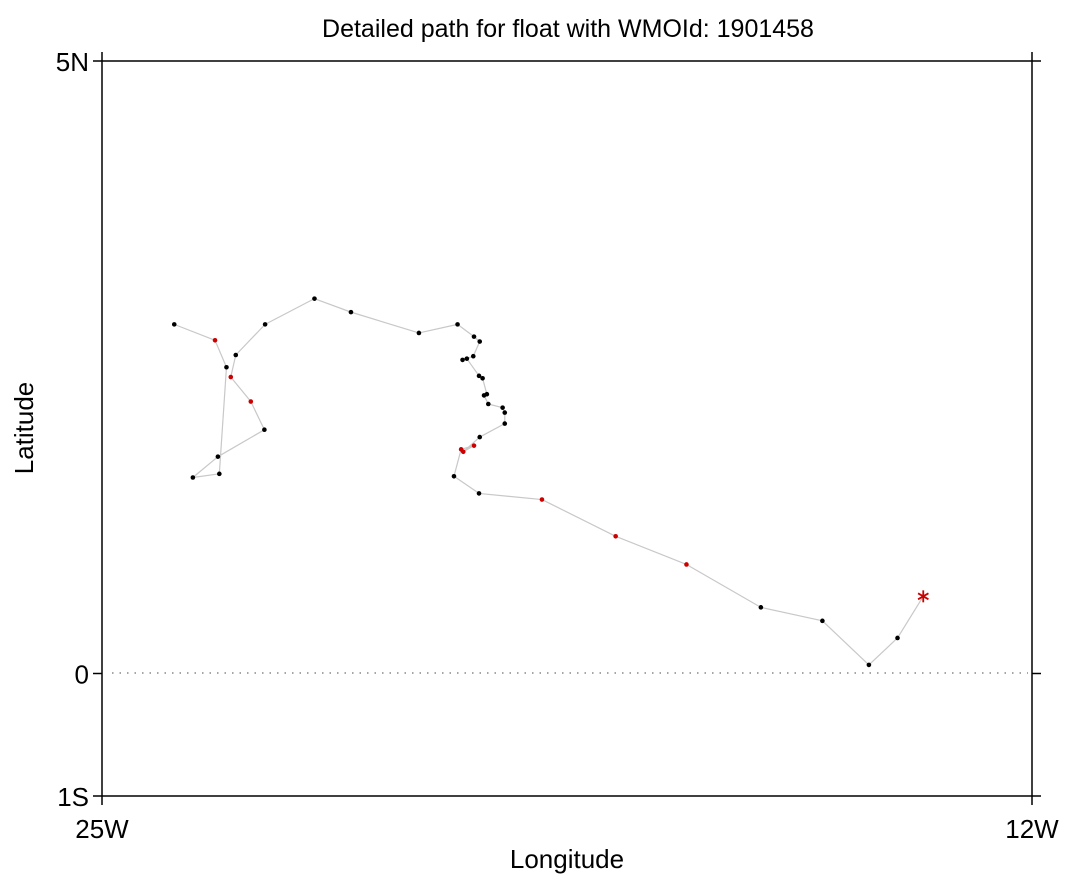  Describe the element at coordinates (24, 428) in the screenshot. I see `y-axis-label: Latitude` at that location.